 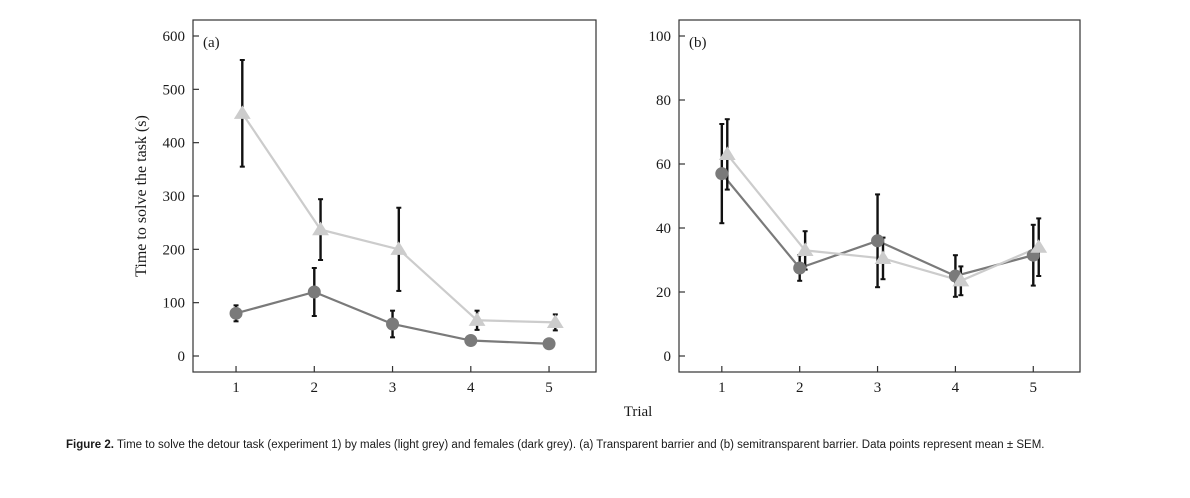 I want to click on y-tick-label: 400, so click(x=174, y=144).